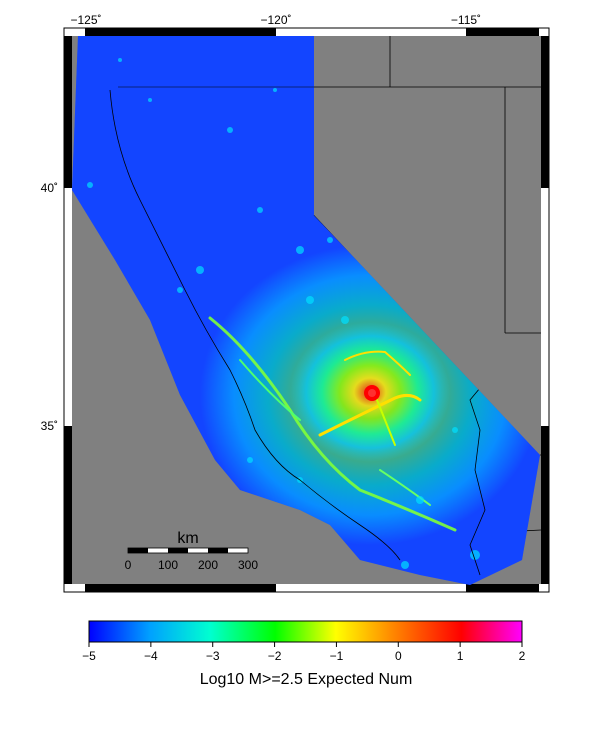 The image size is (595, 729). I want to click on scale-bar: km 0 100 200 300, so click(192, 551).